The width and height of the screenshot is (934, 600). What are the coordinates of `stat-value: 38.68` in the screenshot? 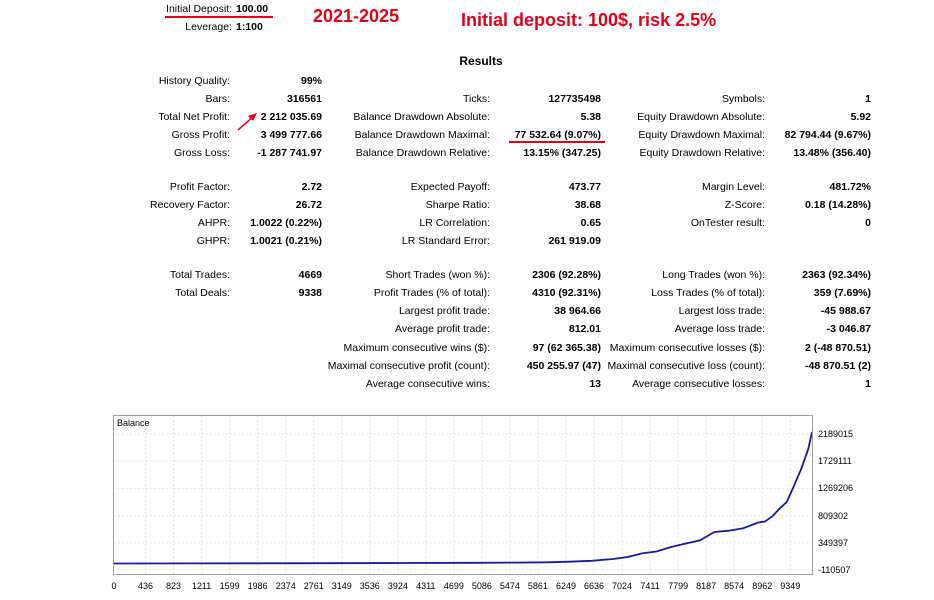 It's located at (587, 205).